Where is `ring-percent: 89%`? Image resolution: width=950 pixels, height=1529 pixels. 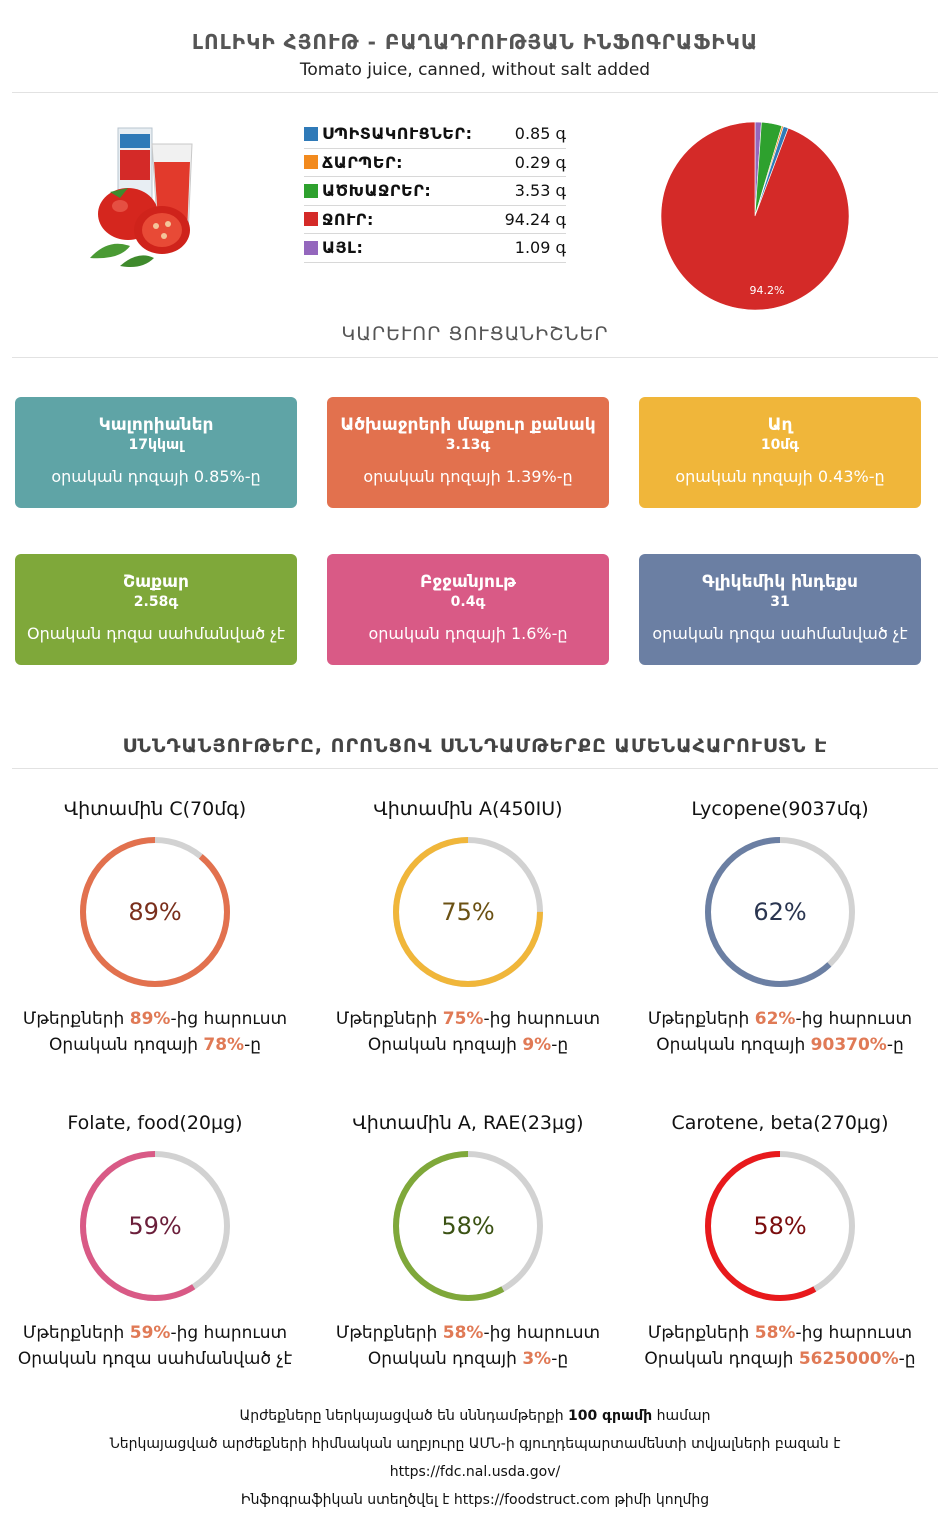
ring-percent: 89% is located at coordinates (155, 912).